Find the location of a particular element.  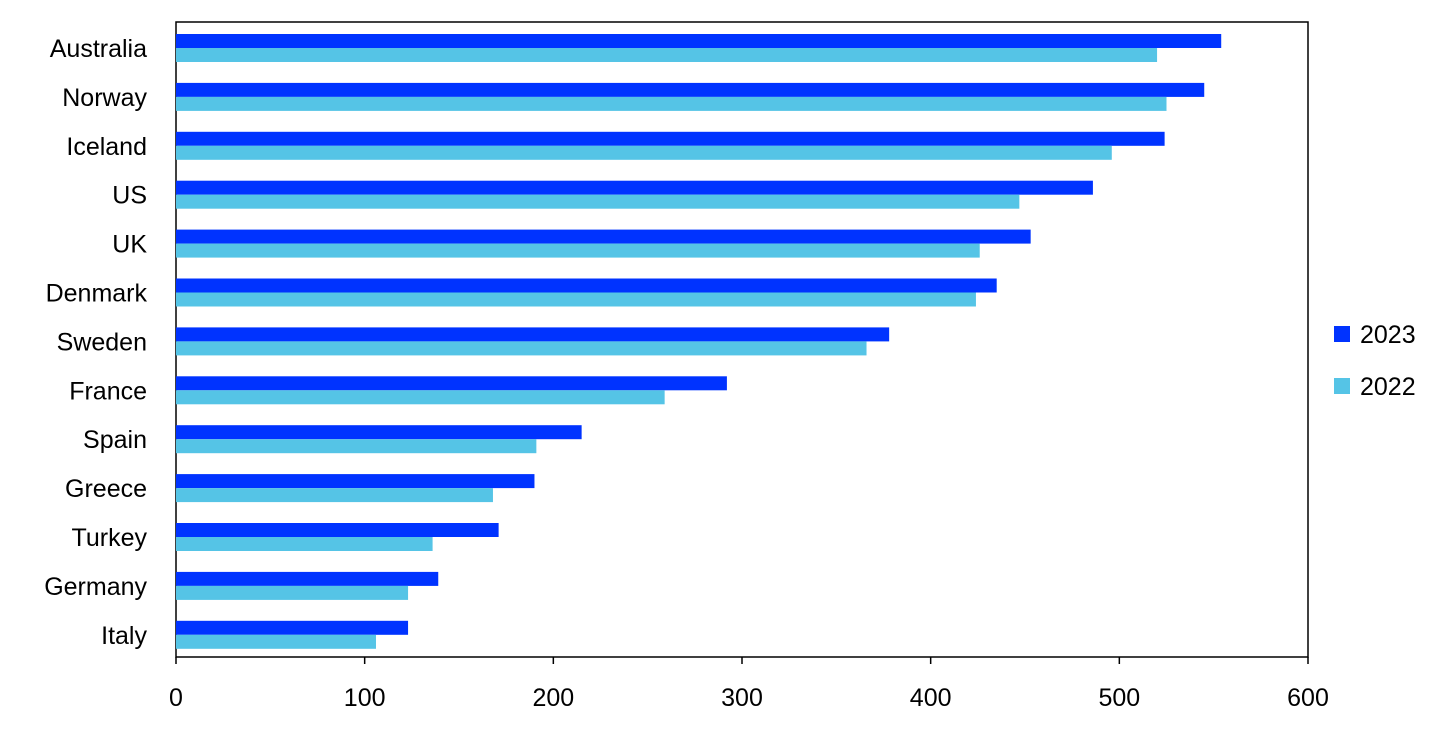

legend-swatch-2022 is located at coordinates (1342, 386).